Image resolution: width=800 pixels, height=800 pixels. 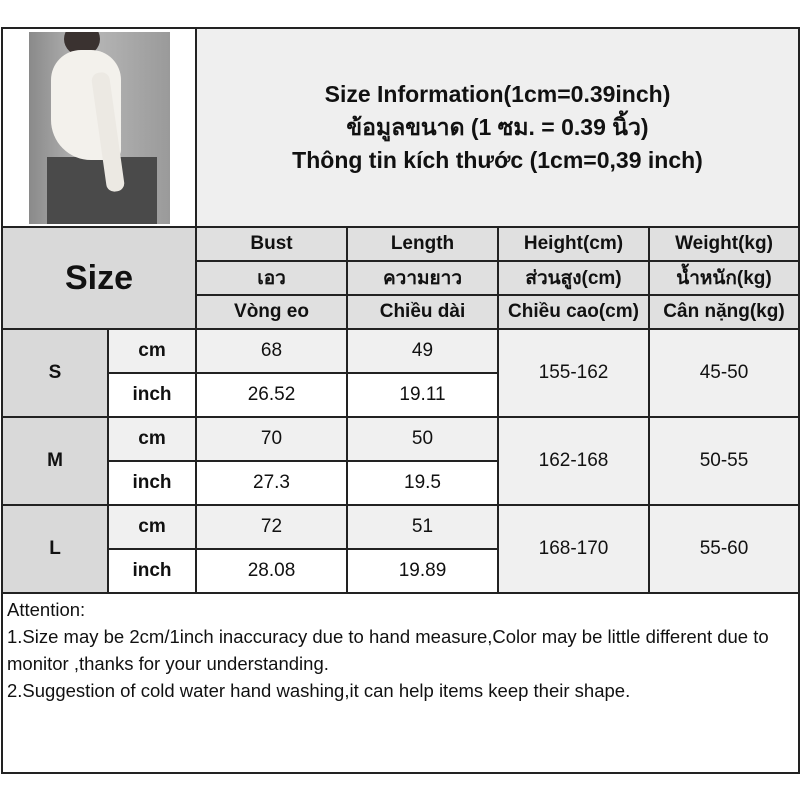 I want to click on product-photo, so click(x=99, y=128).